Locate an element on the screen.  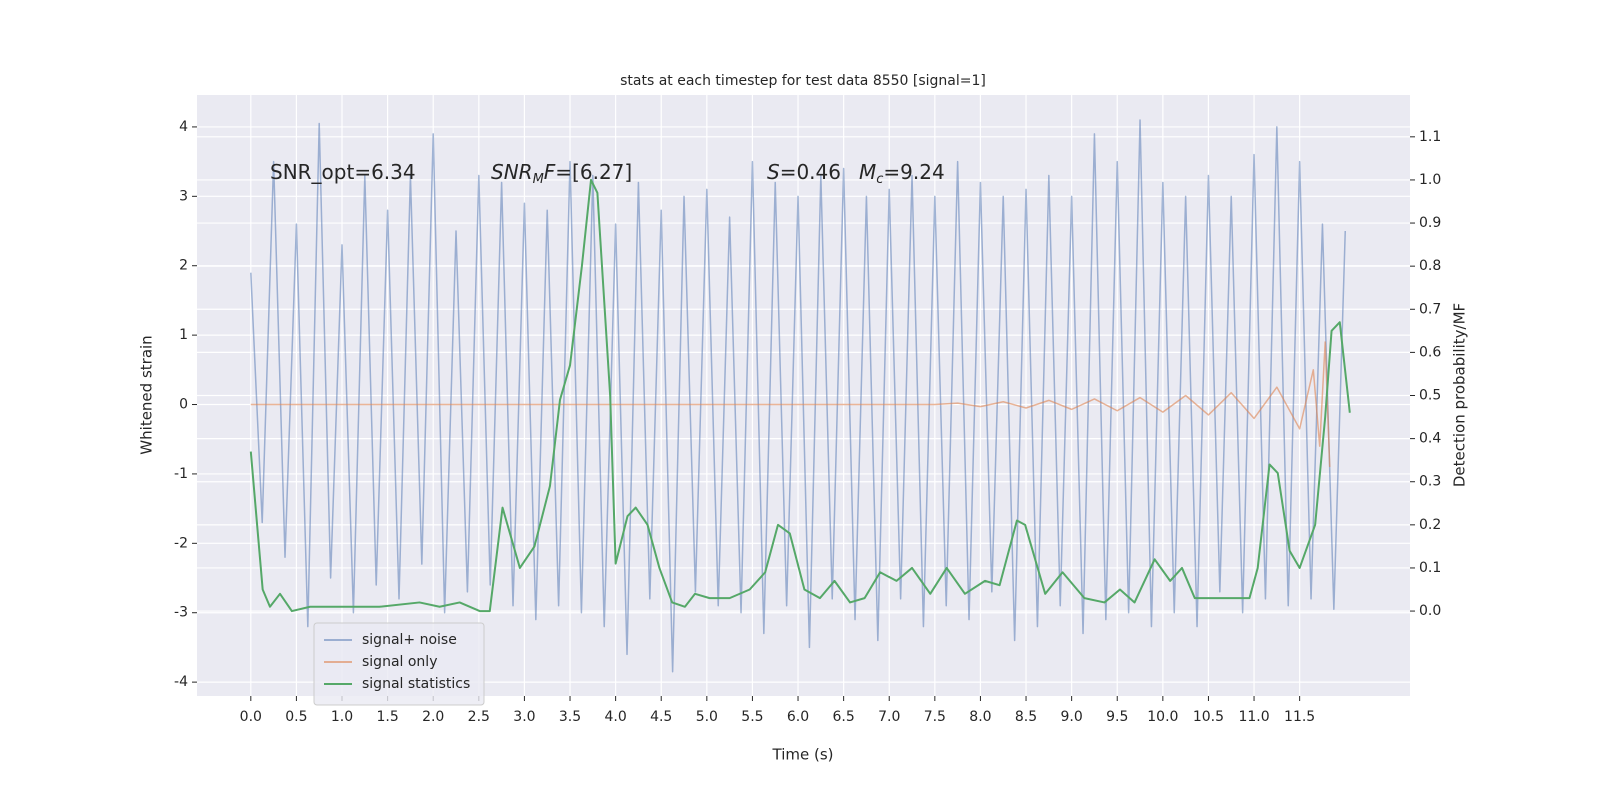
x-tick-label: 10.5 is located at coordinates (1208, 717).